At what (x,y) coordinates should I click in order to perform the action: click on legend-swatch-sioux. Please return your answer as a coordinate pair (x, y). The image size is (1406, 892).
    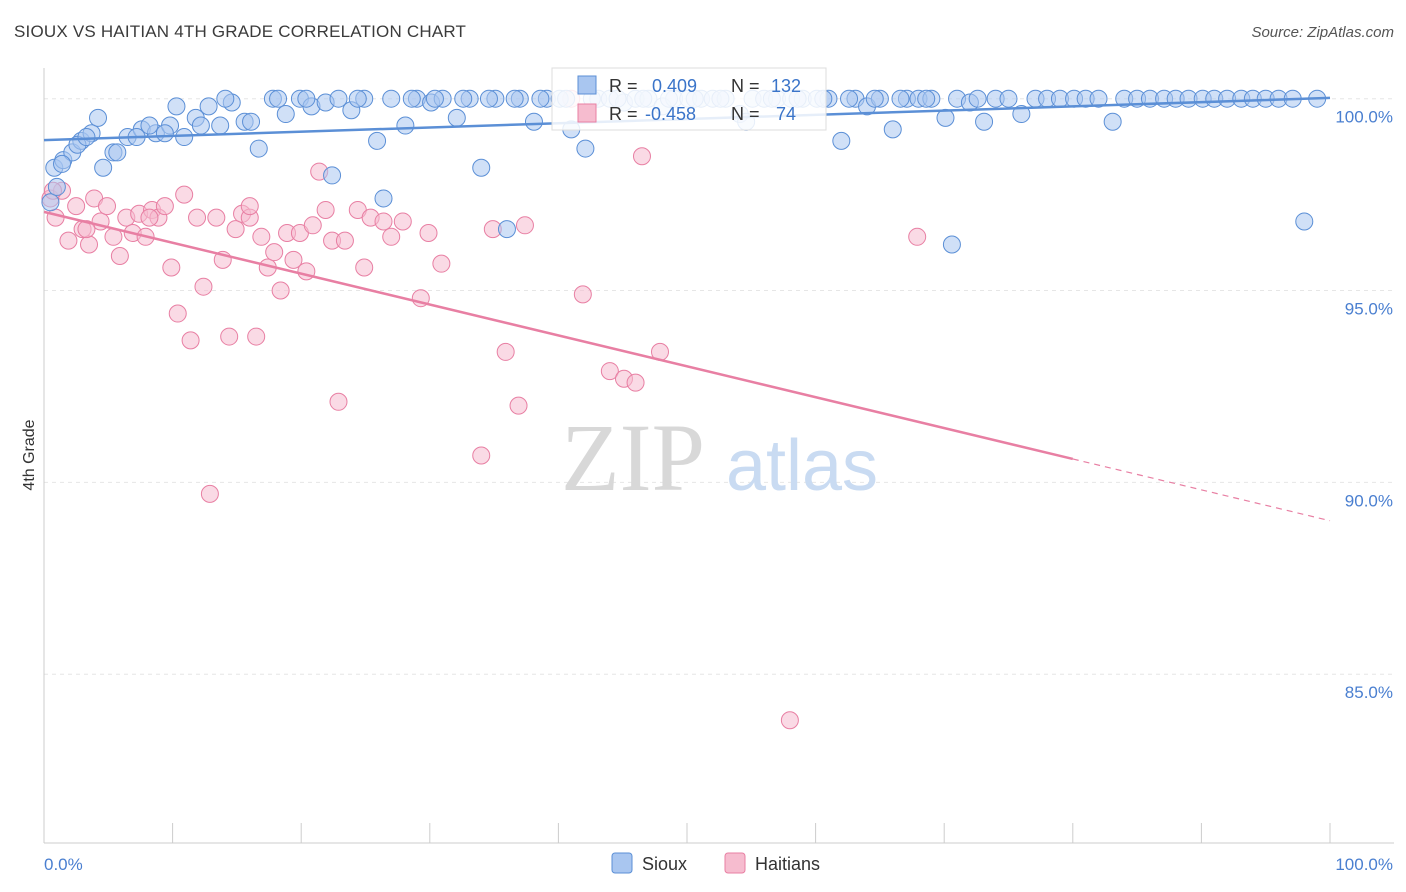
    Looking at the image, I should click on (622, 863).